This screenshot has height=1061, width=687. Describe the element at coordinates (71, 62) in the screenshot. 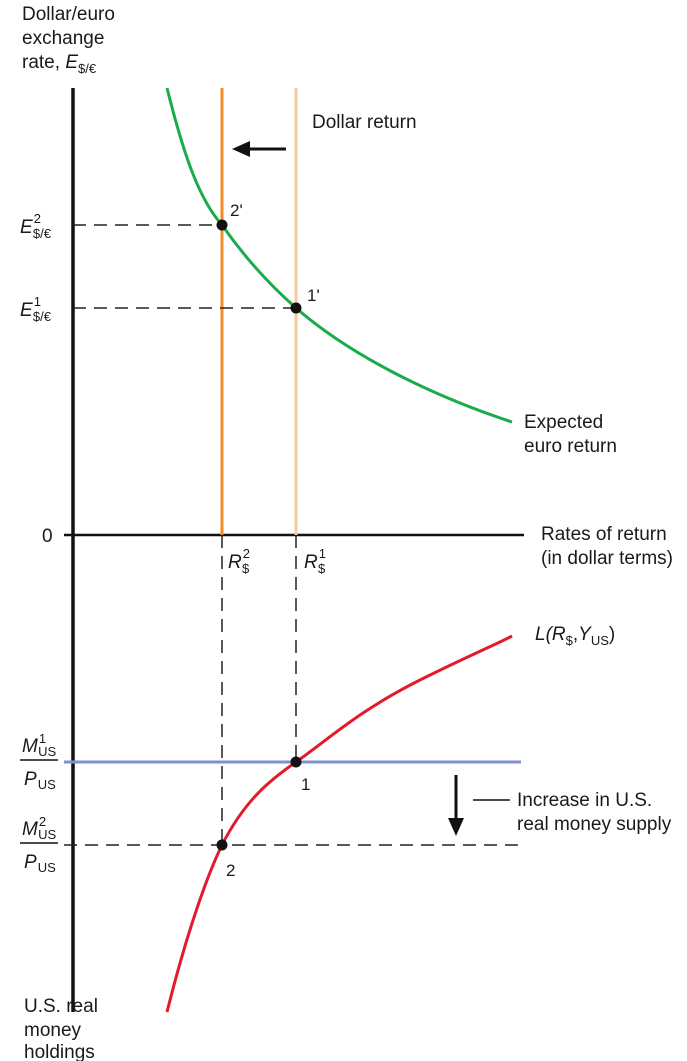

I see `exchange-rate-symbol: E` at that location.